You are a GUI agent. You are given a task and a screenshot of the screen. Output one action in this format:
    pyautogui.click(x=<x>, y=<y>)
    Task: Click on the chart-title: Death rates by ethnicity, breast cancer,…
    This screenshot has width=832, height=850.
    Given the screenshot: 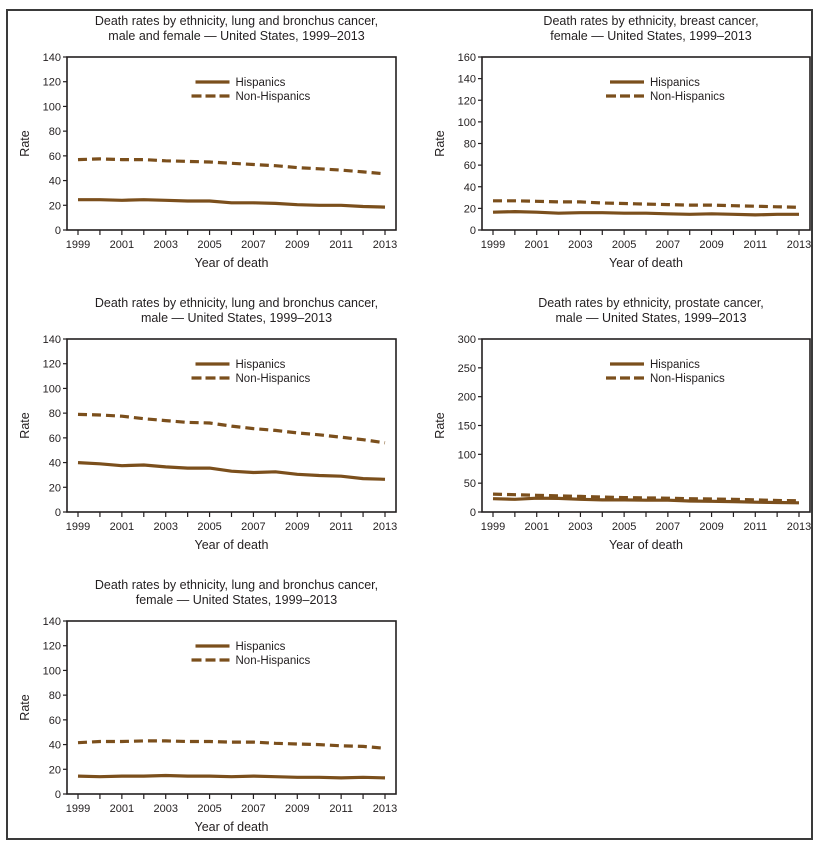 What is the action you would take?
    pyautogui.click(x=650, y=28)
    